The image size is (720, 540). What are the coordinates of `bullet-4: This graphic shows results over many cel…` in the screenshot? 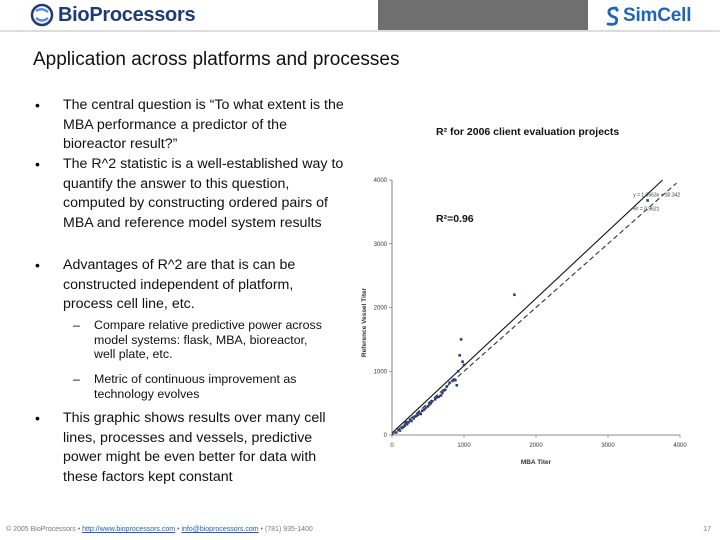 It's located at (194, 447).